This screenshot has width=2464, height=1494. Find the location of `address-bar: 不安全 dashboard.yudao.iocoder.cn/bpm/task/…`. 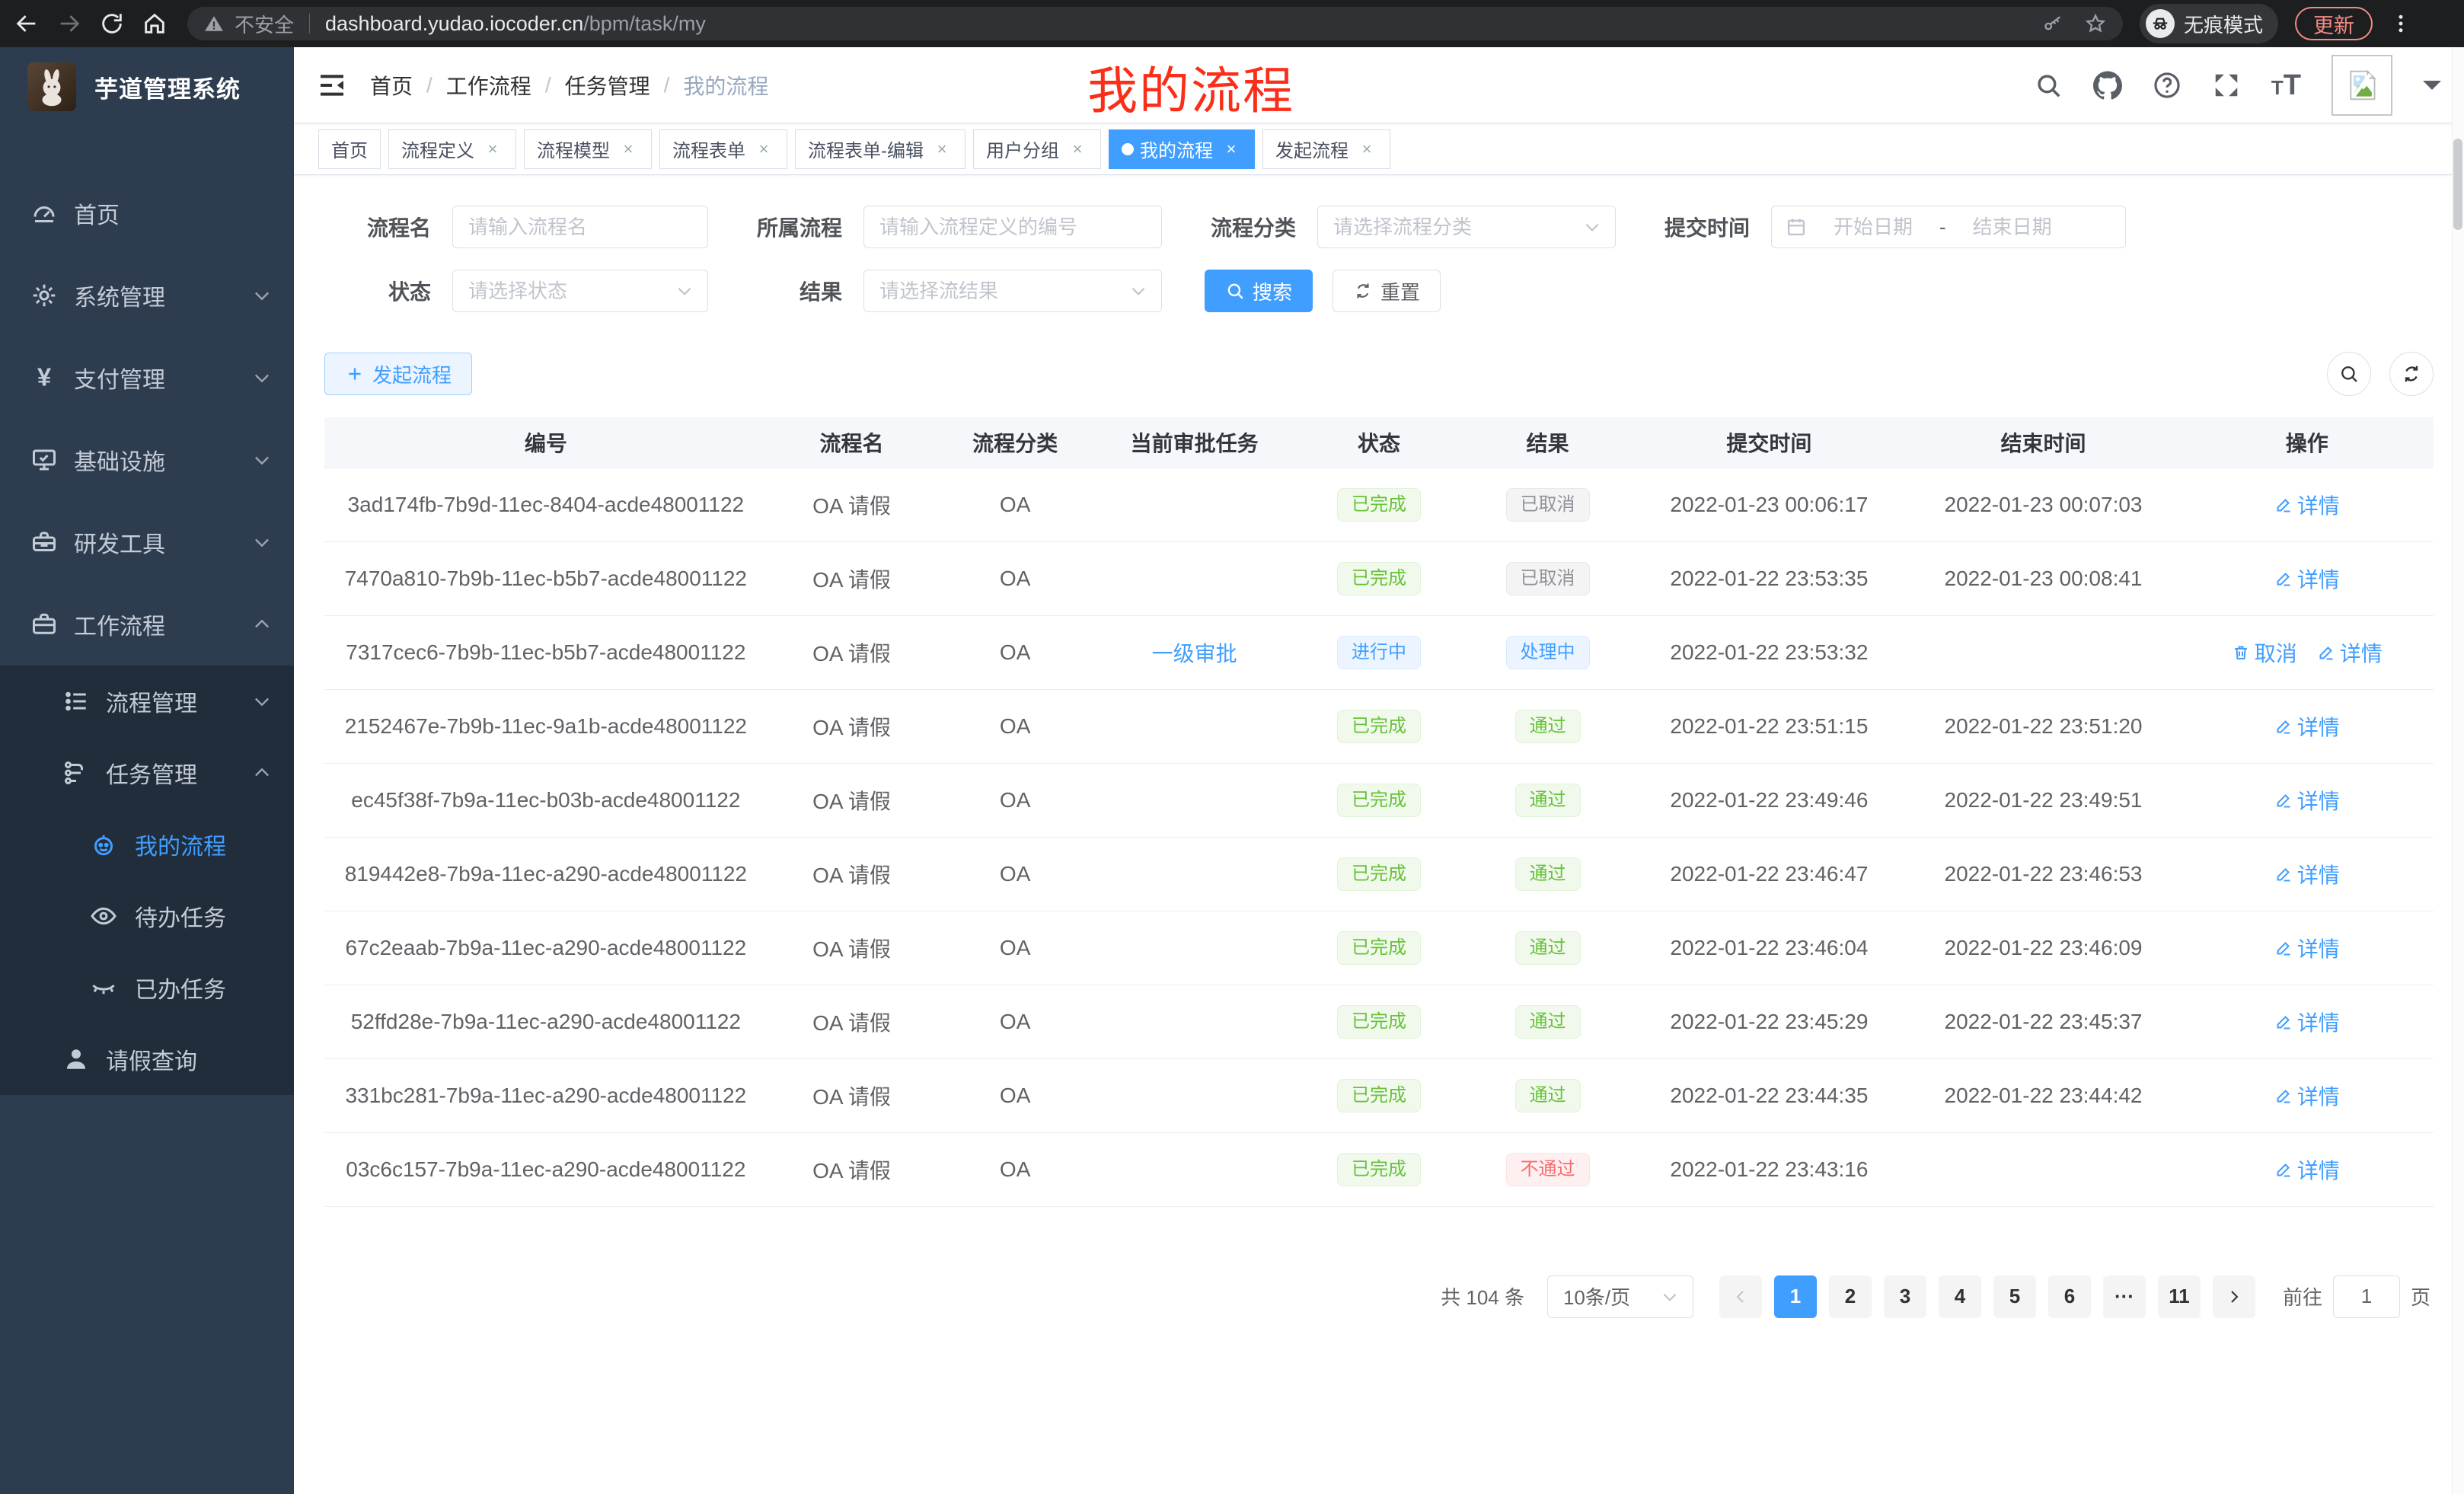

address-bar: 不安全 dashboard.yudao.iocoder.cn/bpm/task/… is located at coordinates (1155, 23).